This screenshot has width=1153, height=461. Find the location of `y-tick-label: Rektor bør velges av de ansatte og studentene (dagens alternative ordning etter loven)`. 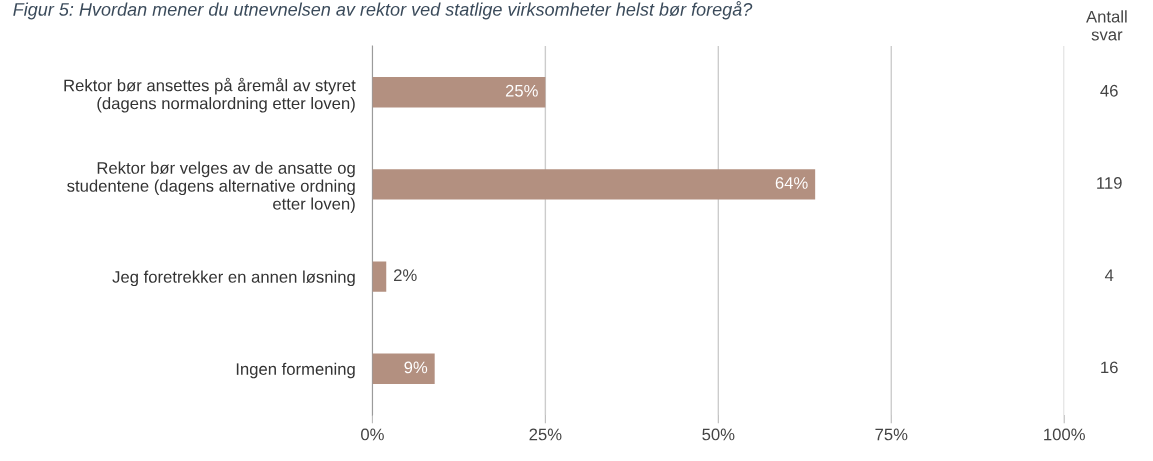

y-tick-label: Rektor bør velges av de ansatte og studentene (dagens alternative ordning etter loven) is located at coordinates (211, 187).